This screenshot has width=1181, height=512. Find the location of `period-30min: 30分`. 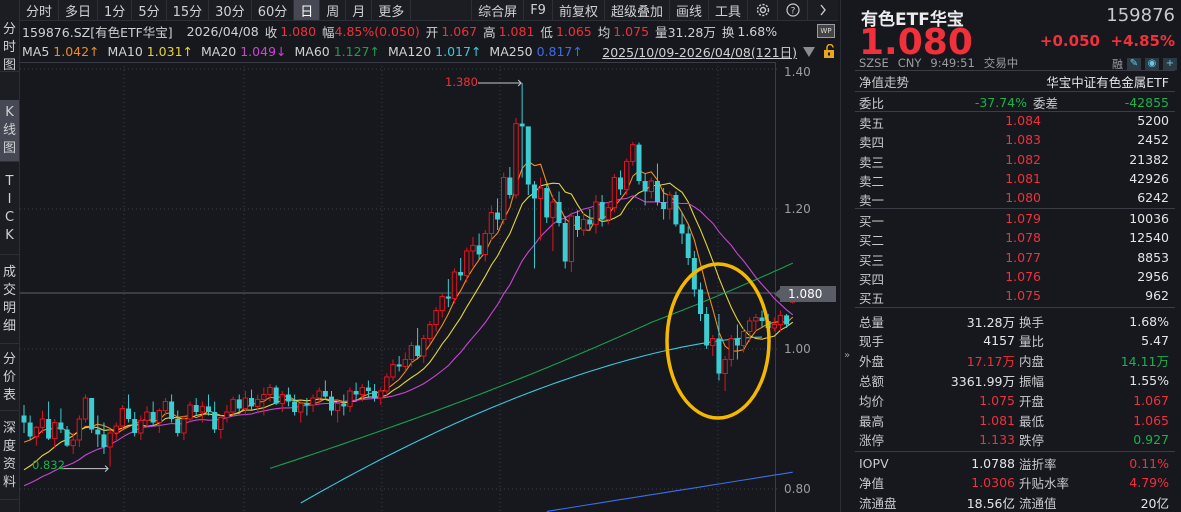

period-30min: 30分 is located at coordinates (230, 10).